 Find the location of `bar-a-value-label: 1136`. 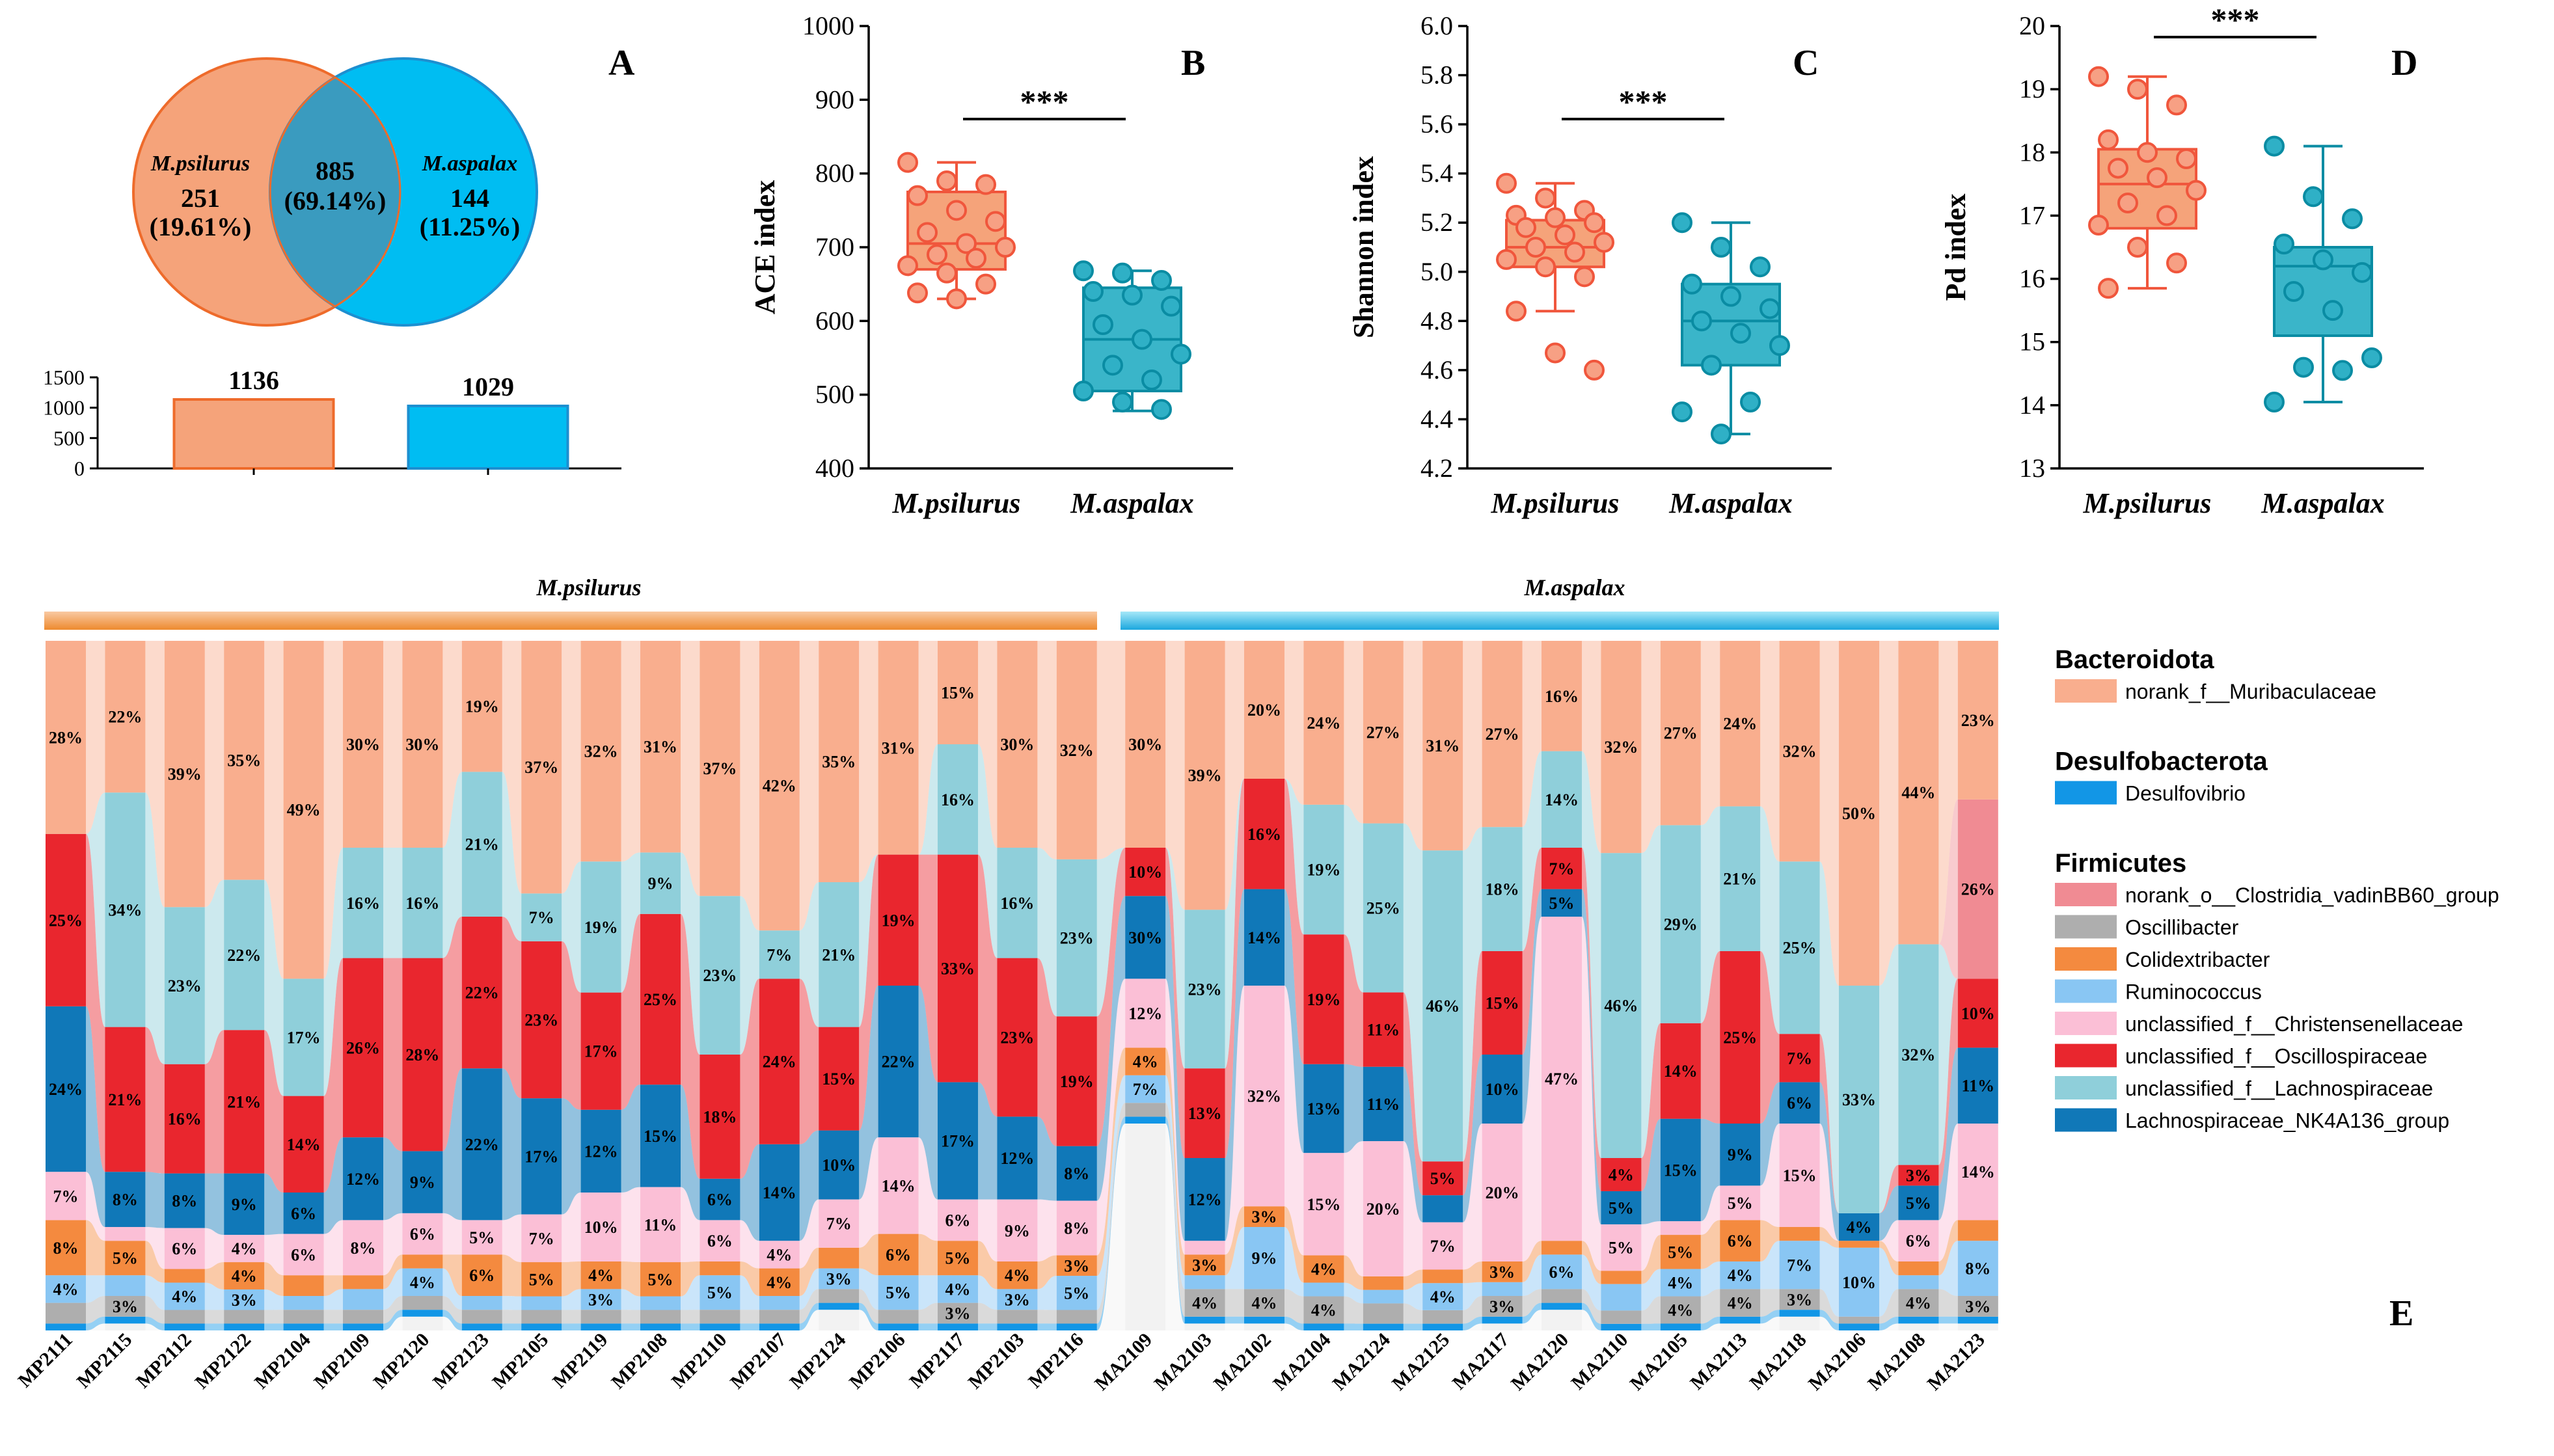

bar-a-value-label: 1136 is located at coordinates (254, 380).